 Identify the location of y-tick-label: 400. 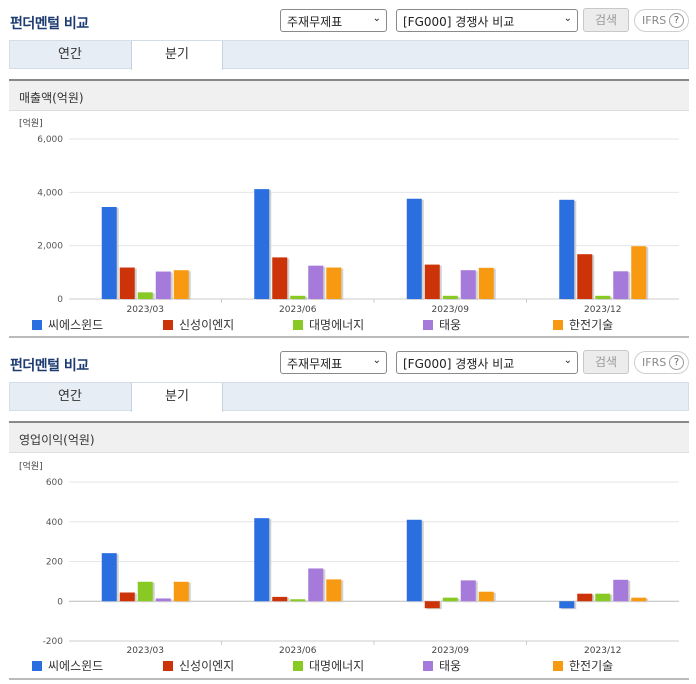
(54, 523).